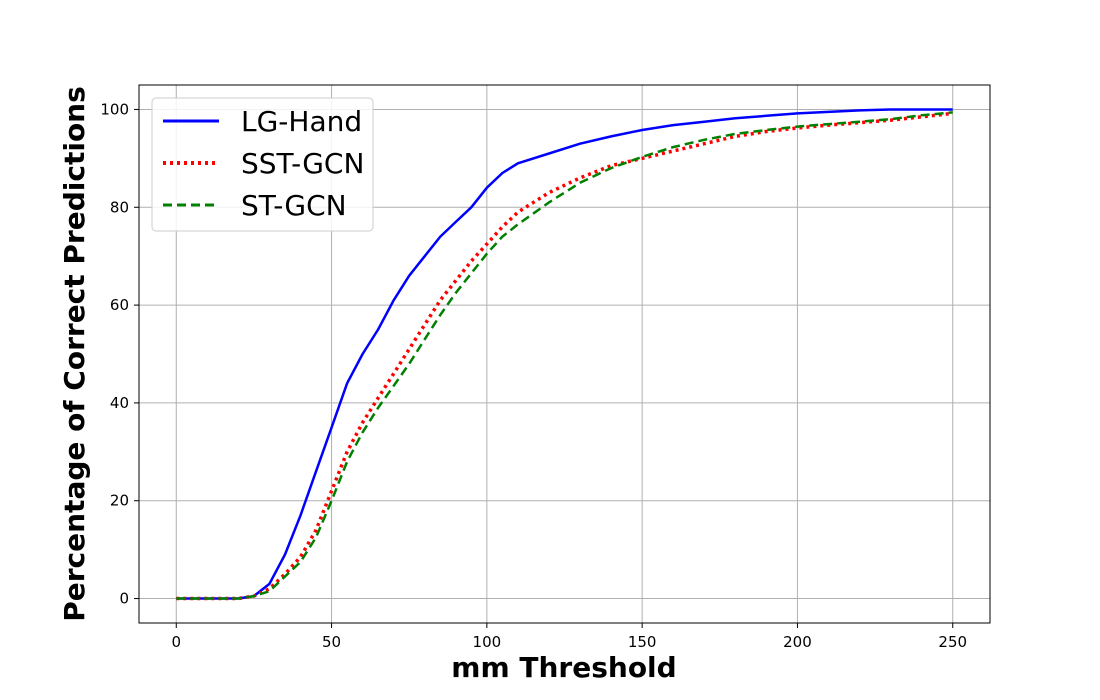  What do you see at coordinates (642, 642) in the screenshot?
I see `x-tick-label: 150` at bounding box center [642, 642].